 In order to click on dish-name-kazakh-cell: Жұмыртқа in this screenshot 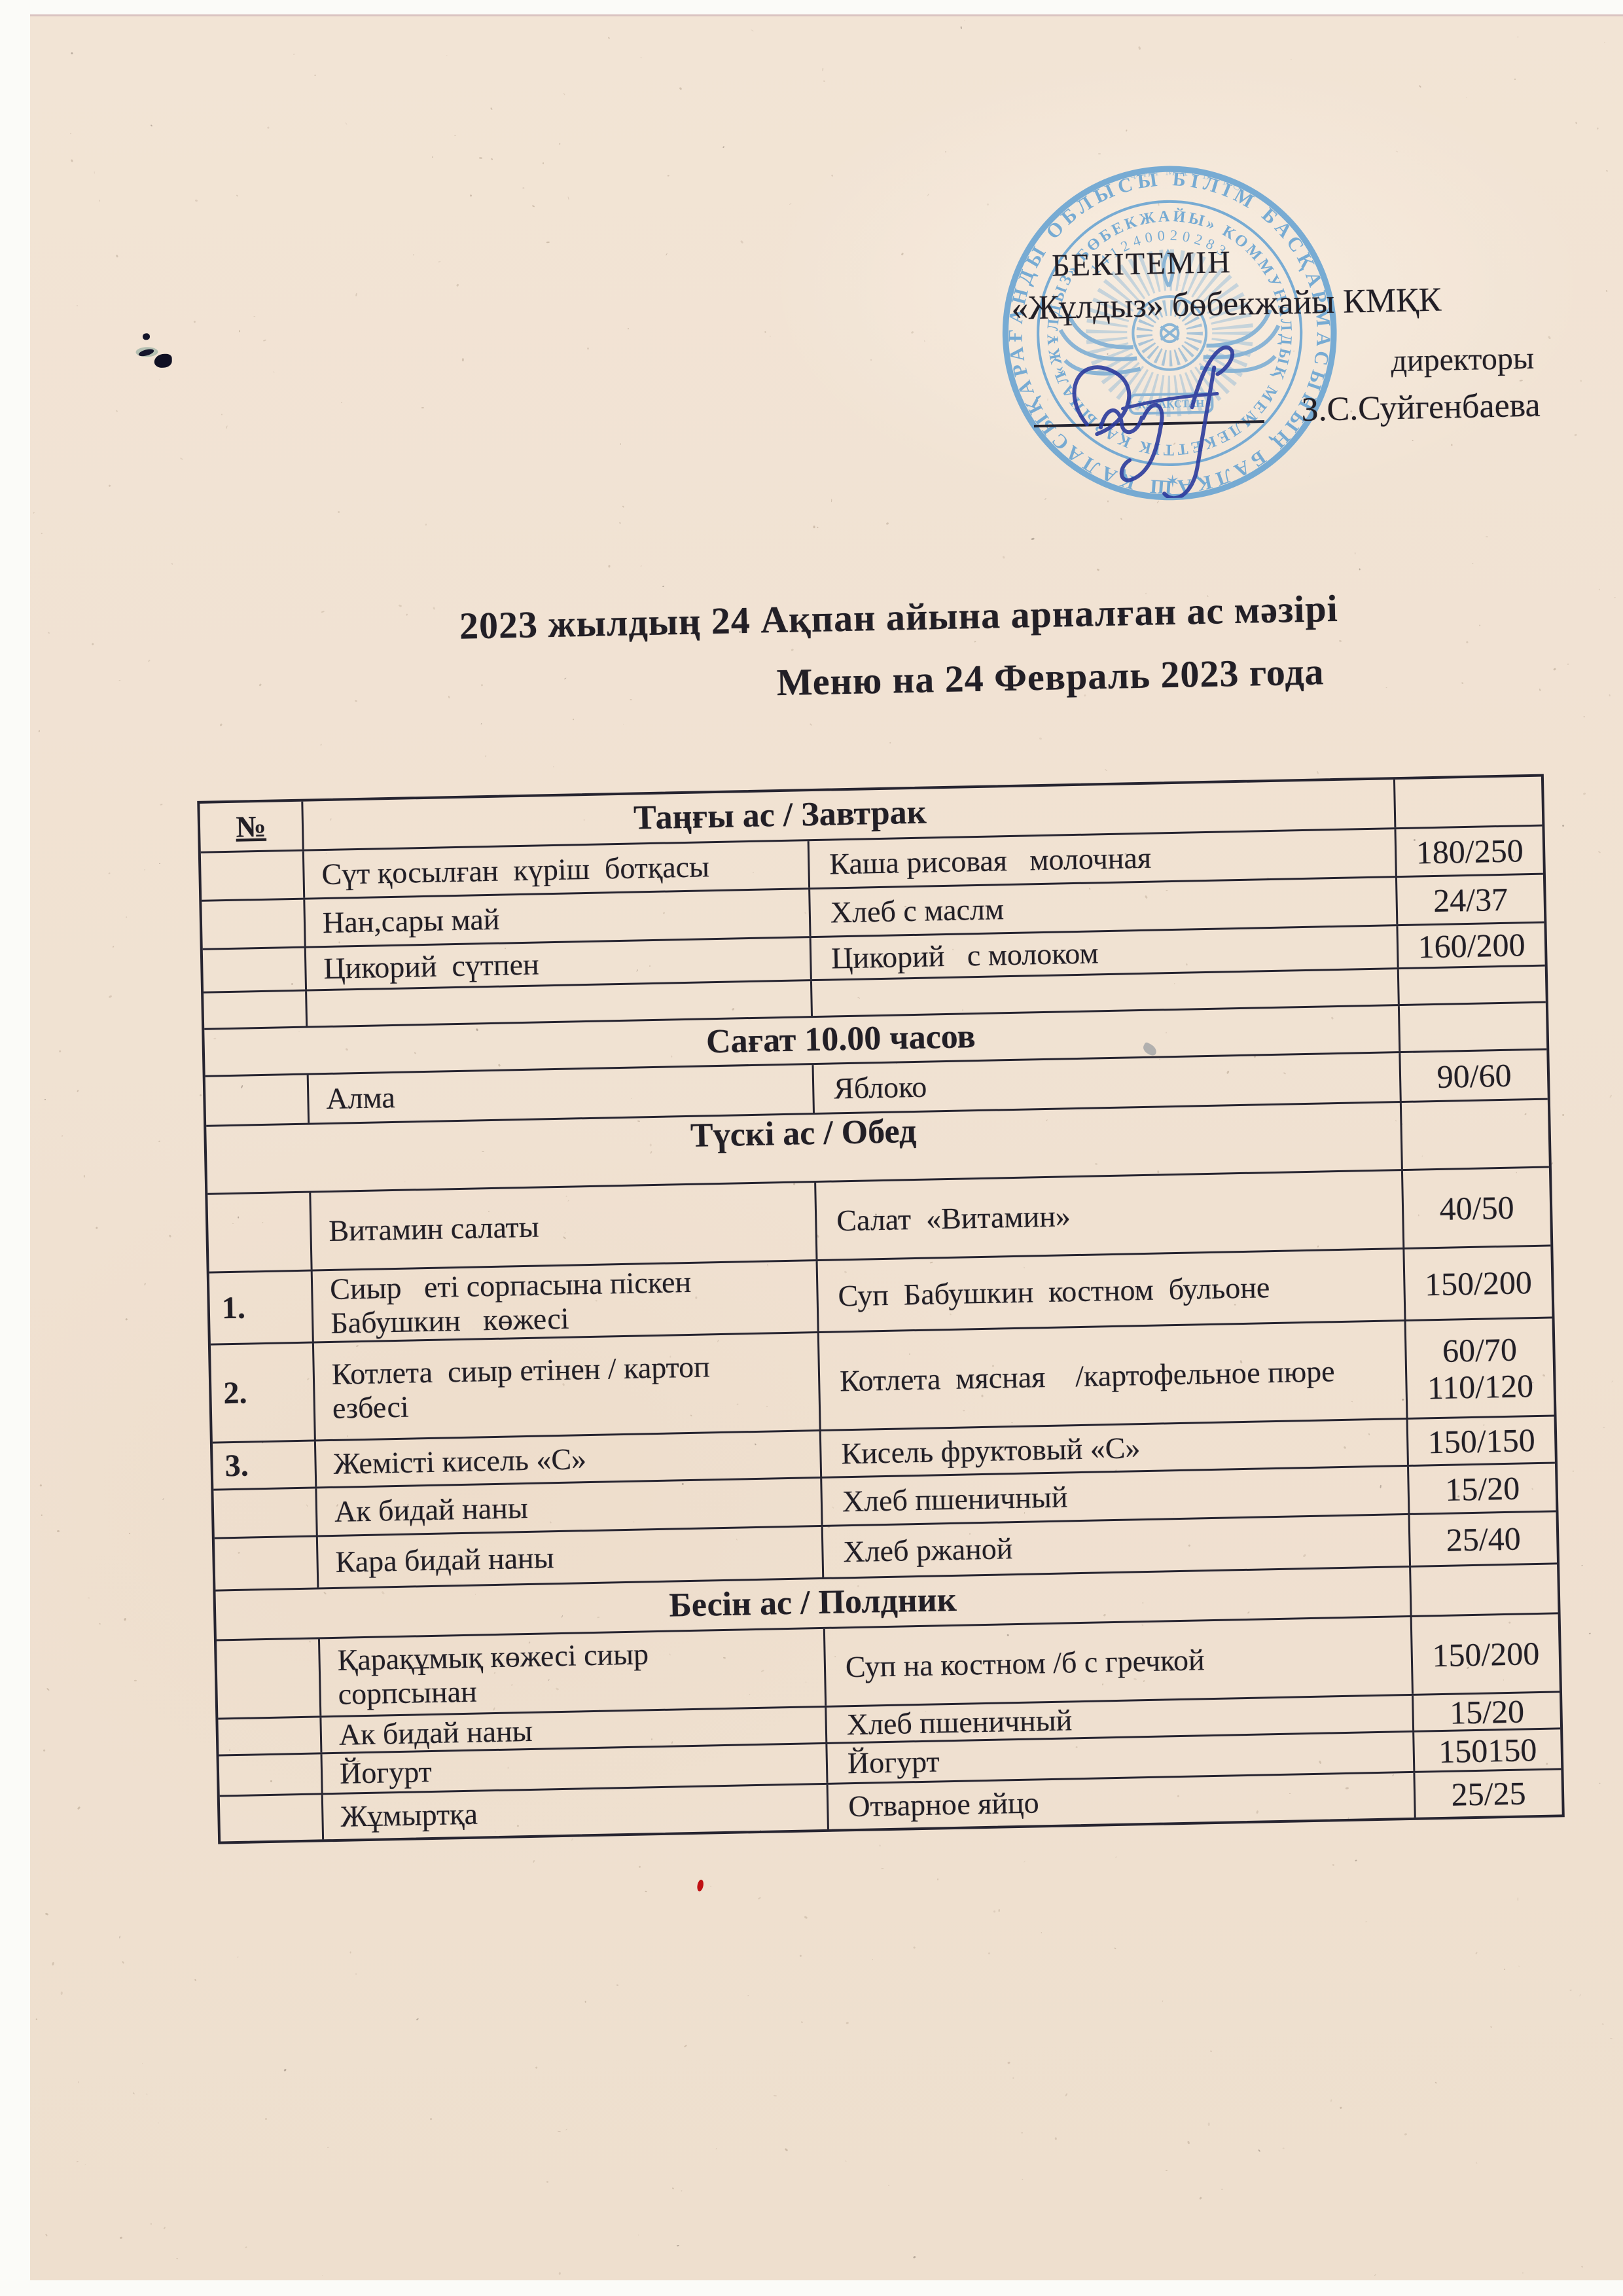, I will do `click(576, 1812)`.